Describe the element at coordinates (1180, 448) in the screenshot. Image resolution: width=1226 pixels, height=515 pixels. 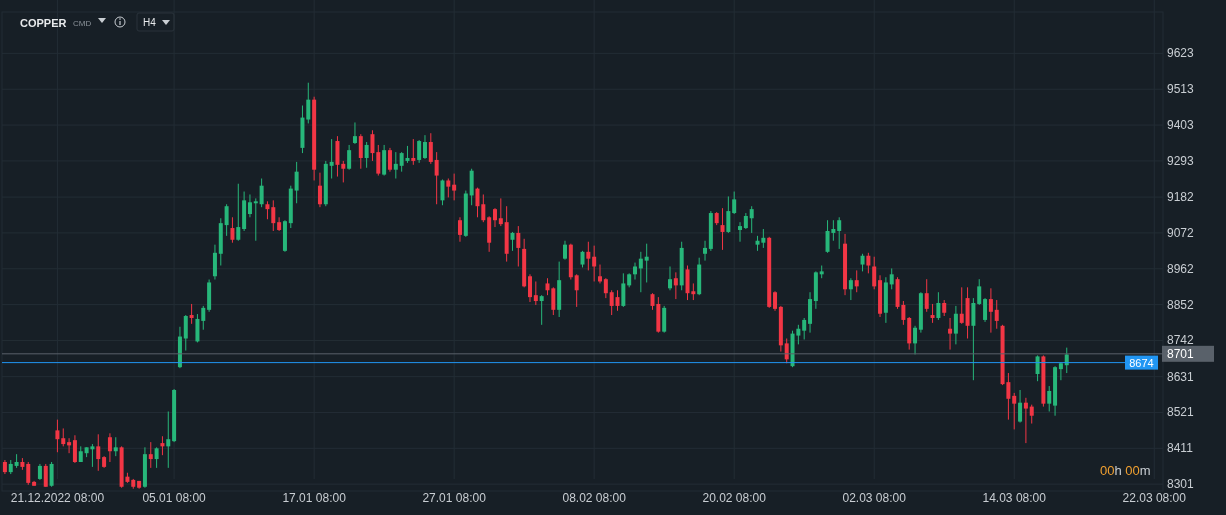
I see `y-tick-label: 8411` at that location.